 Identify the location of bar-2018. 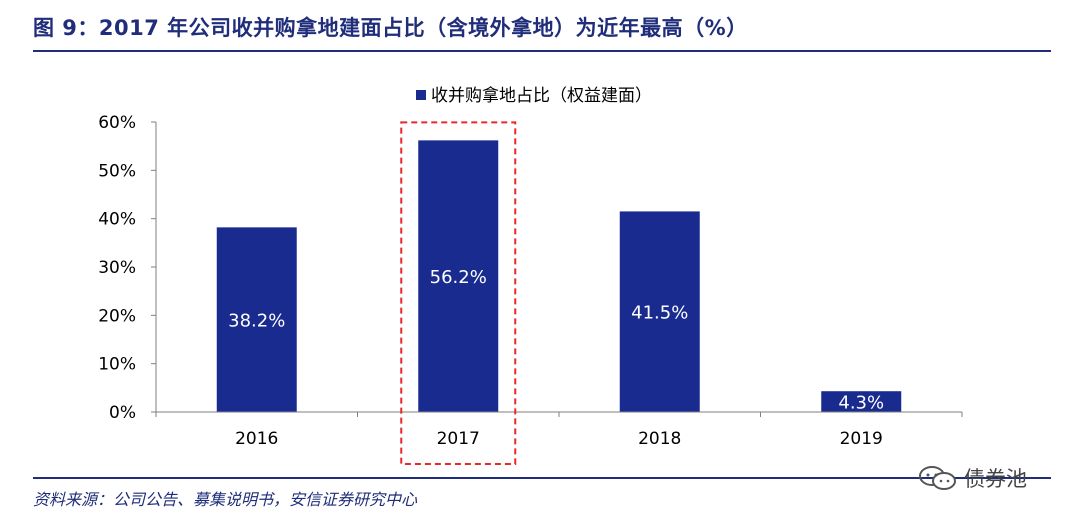
(659, 311).